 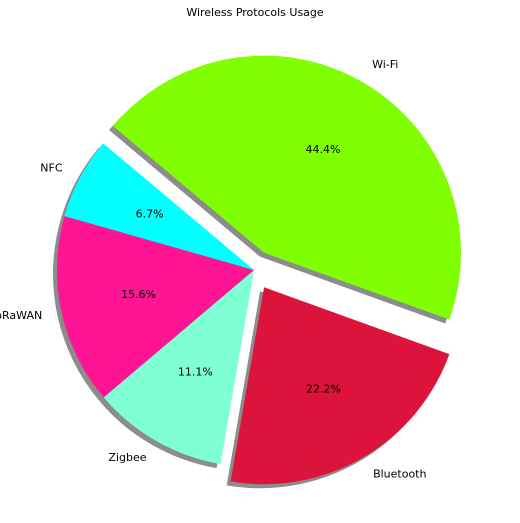 What do you see at coordinates (399, 474) in the screenshot?
I see `slice-label-bluetooth: Bluetooth` at bounding box center [399, 474].